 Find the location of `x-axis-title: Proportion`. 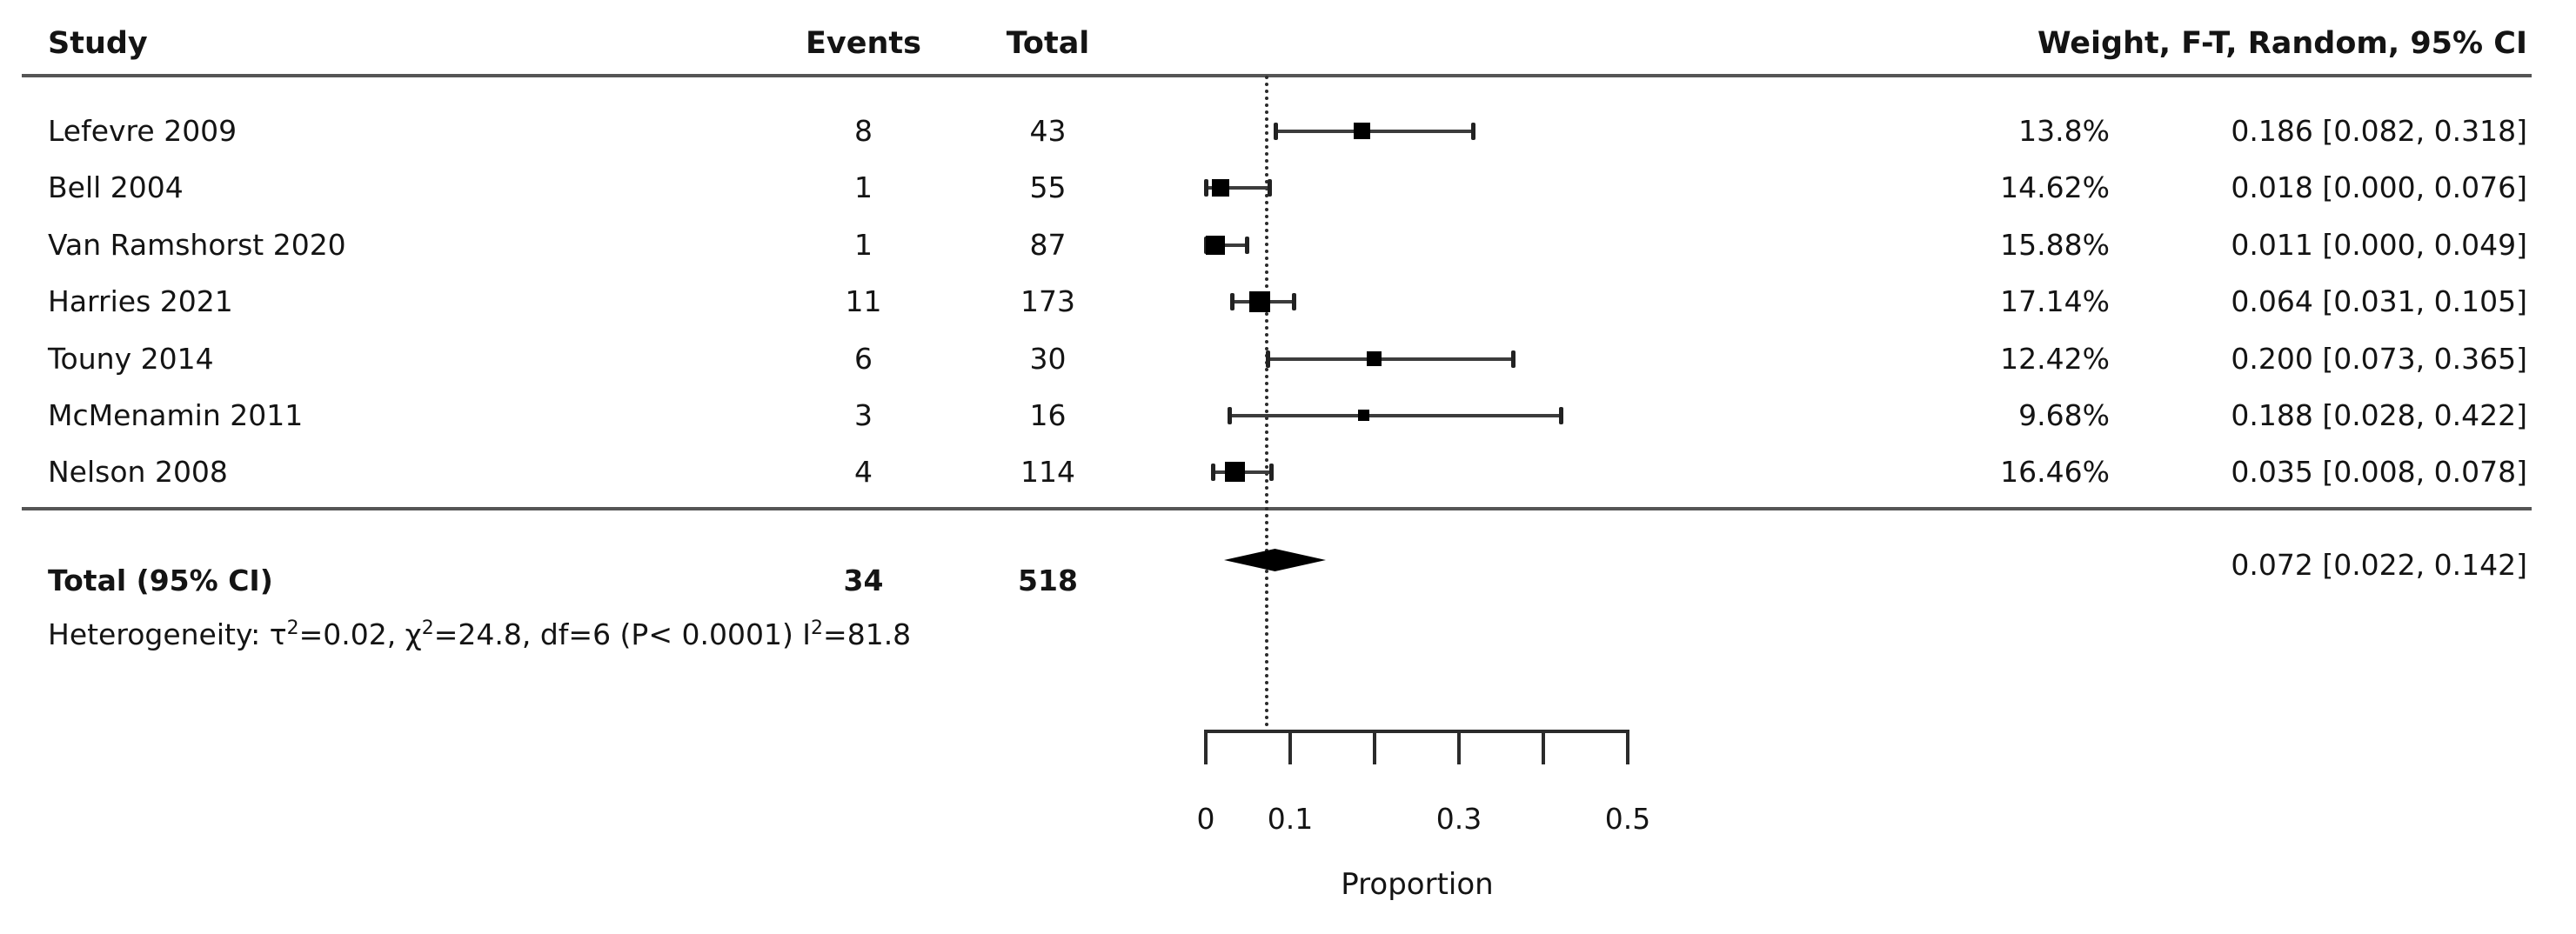

x-axis-title: Proportion is located at coordinates (1417, 885).